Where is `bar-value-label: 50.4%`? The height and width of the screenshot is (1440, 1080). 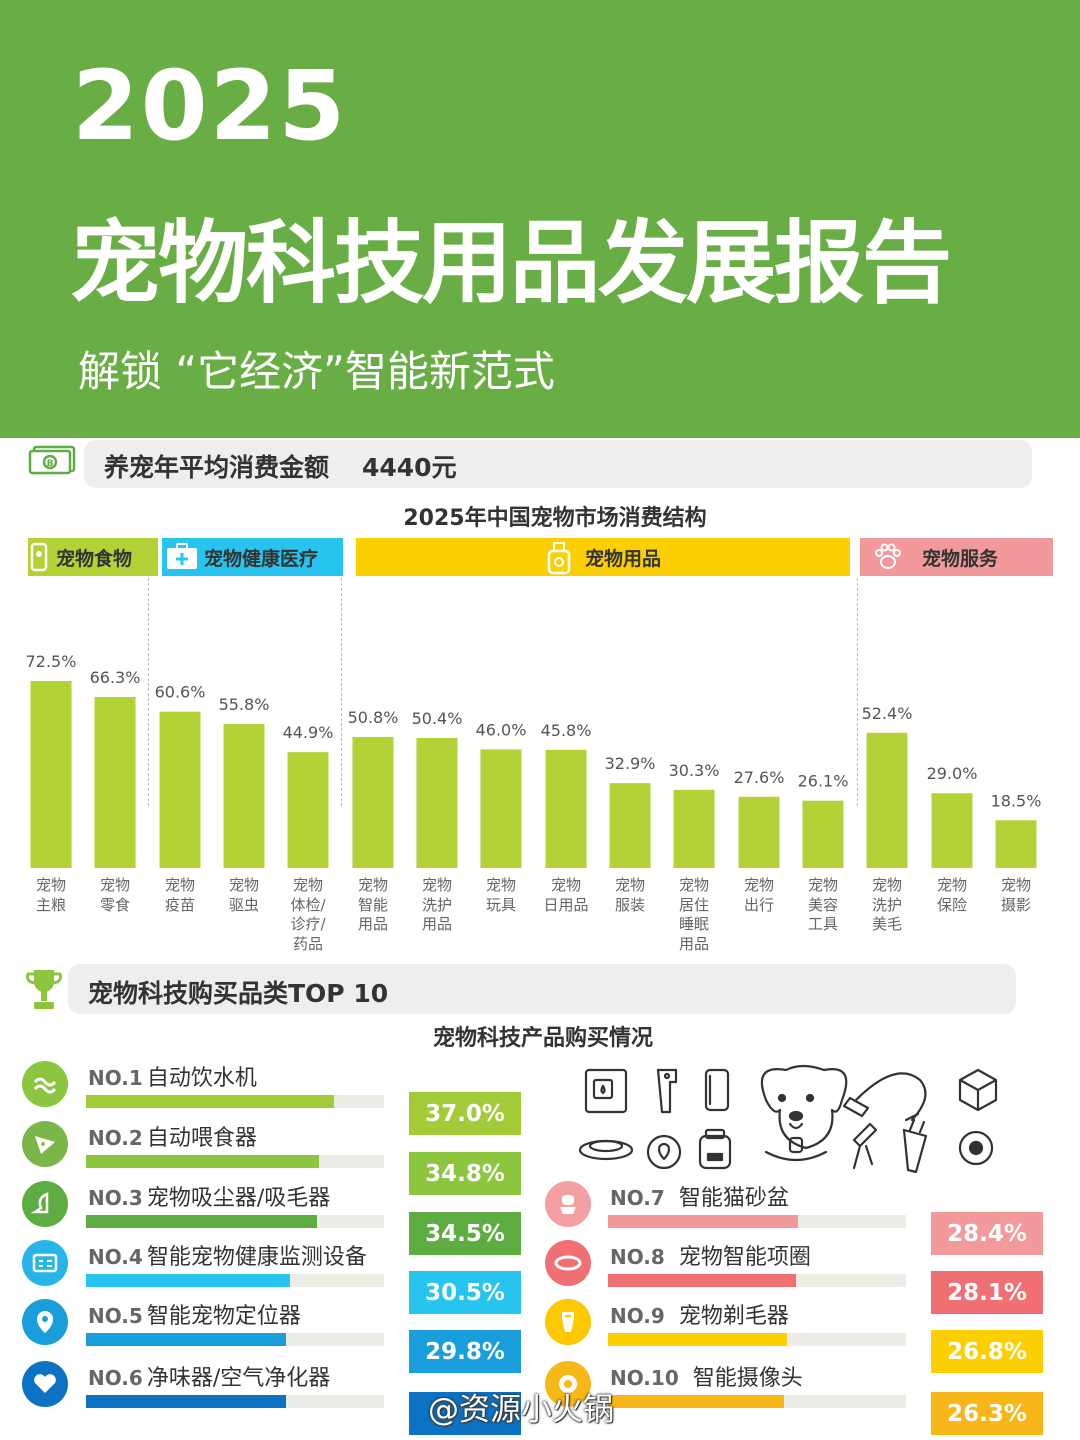 bar-value-label: 50.4% is located at coordinates (437, 718).